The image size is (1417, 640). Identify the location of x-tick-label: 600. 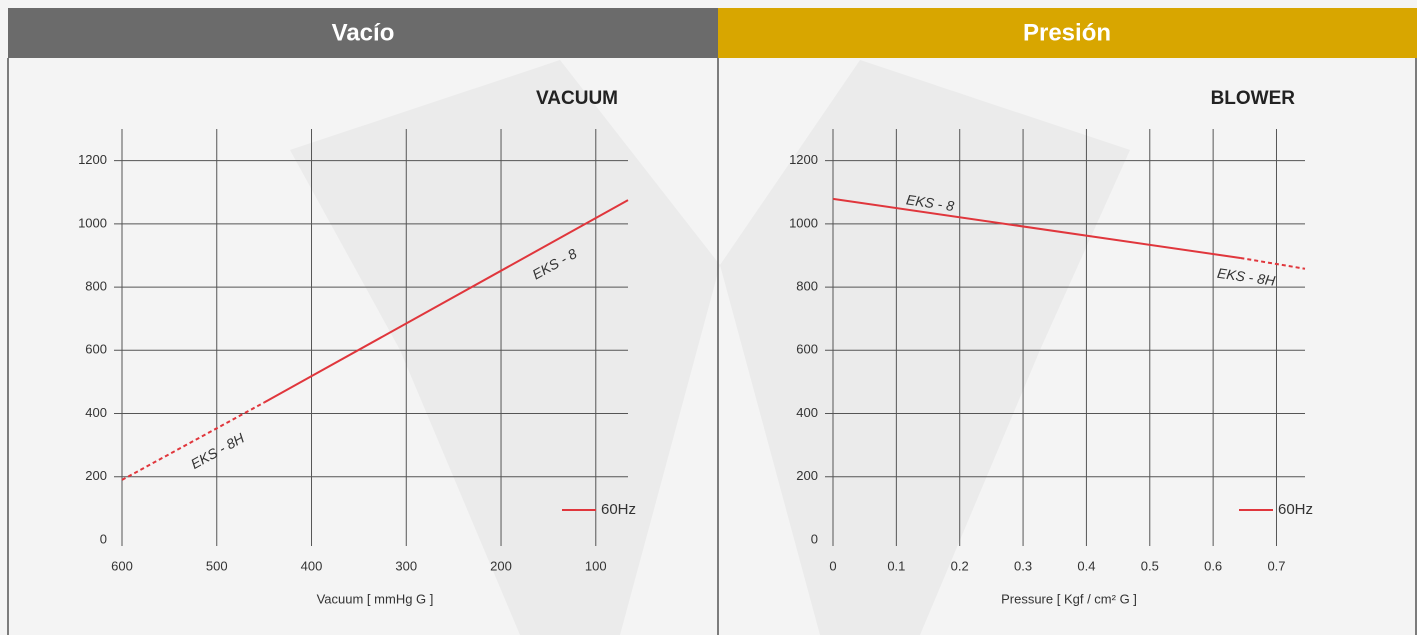
(122, 565).